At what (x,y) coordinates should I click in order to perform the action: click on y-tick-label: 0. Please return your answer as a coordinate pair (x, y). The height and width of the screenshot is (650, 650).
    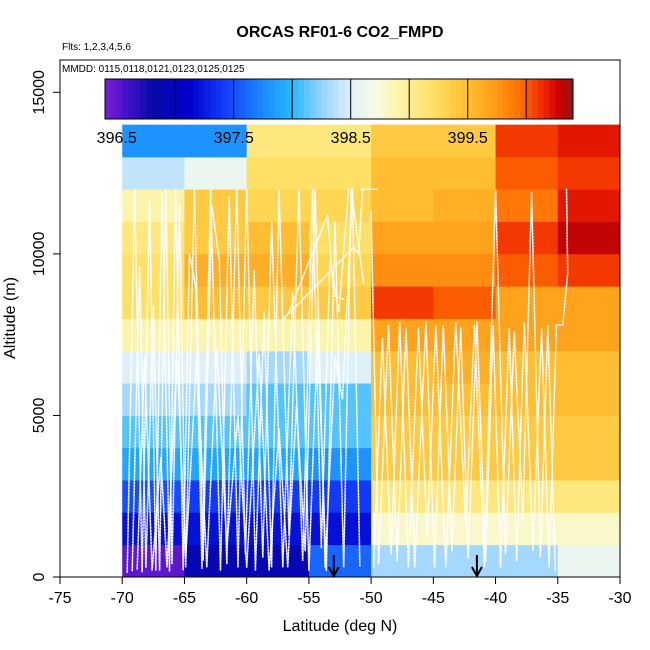
    Looking at the image, I should click on (39, 576).